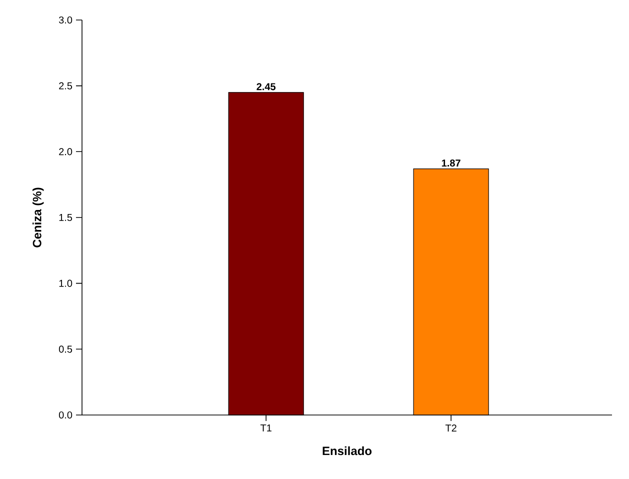  I want to click on y-tick-label: 0.5, so click(65, 349).